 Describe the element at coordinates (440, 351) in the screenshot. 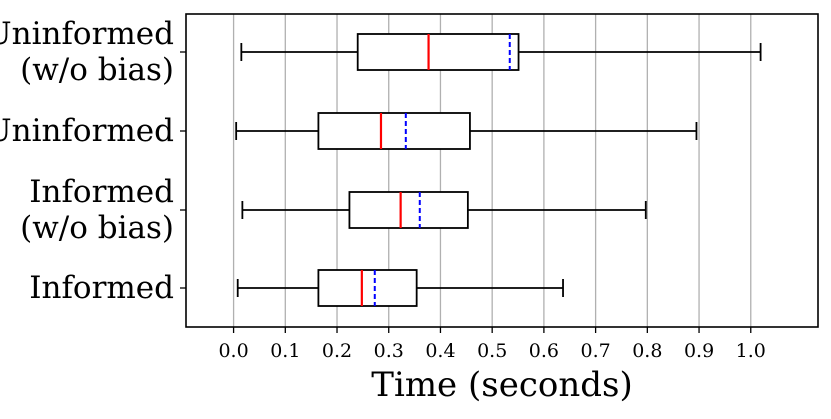

I see `x-tick-label: 0.4` at that location.